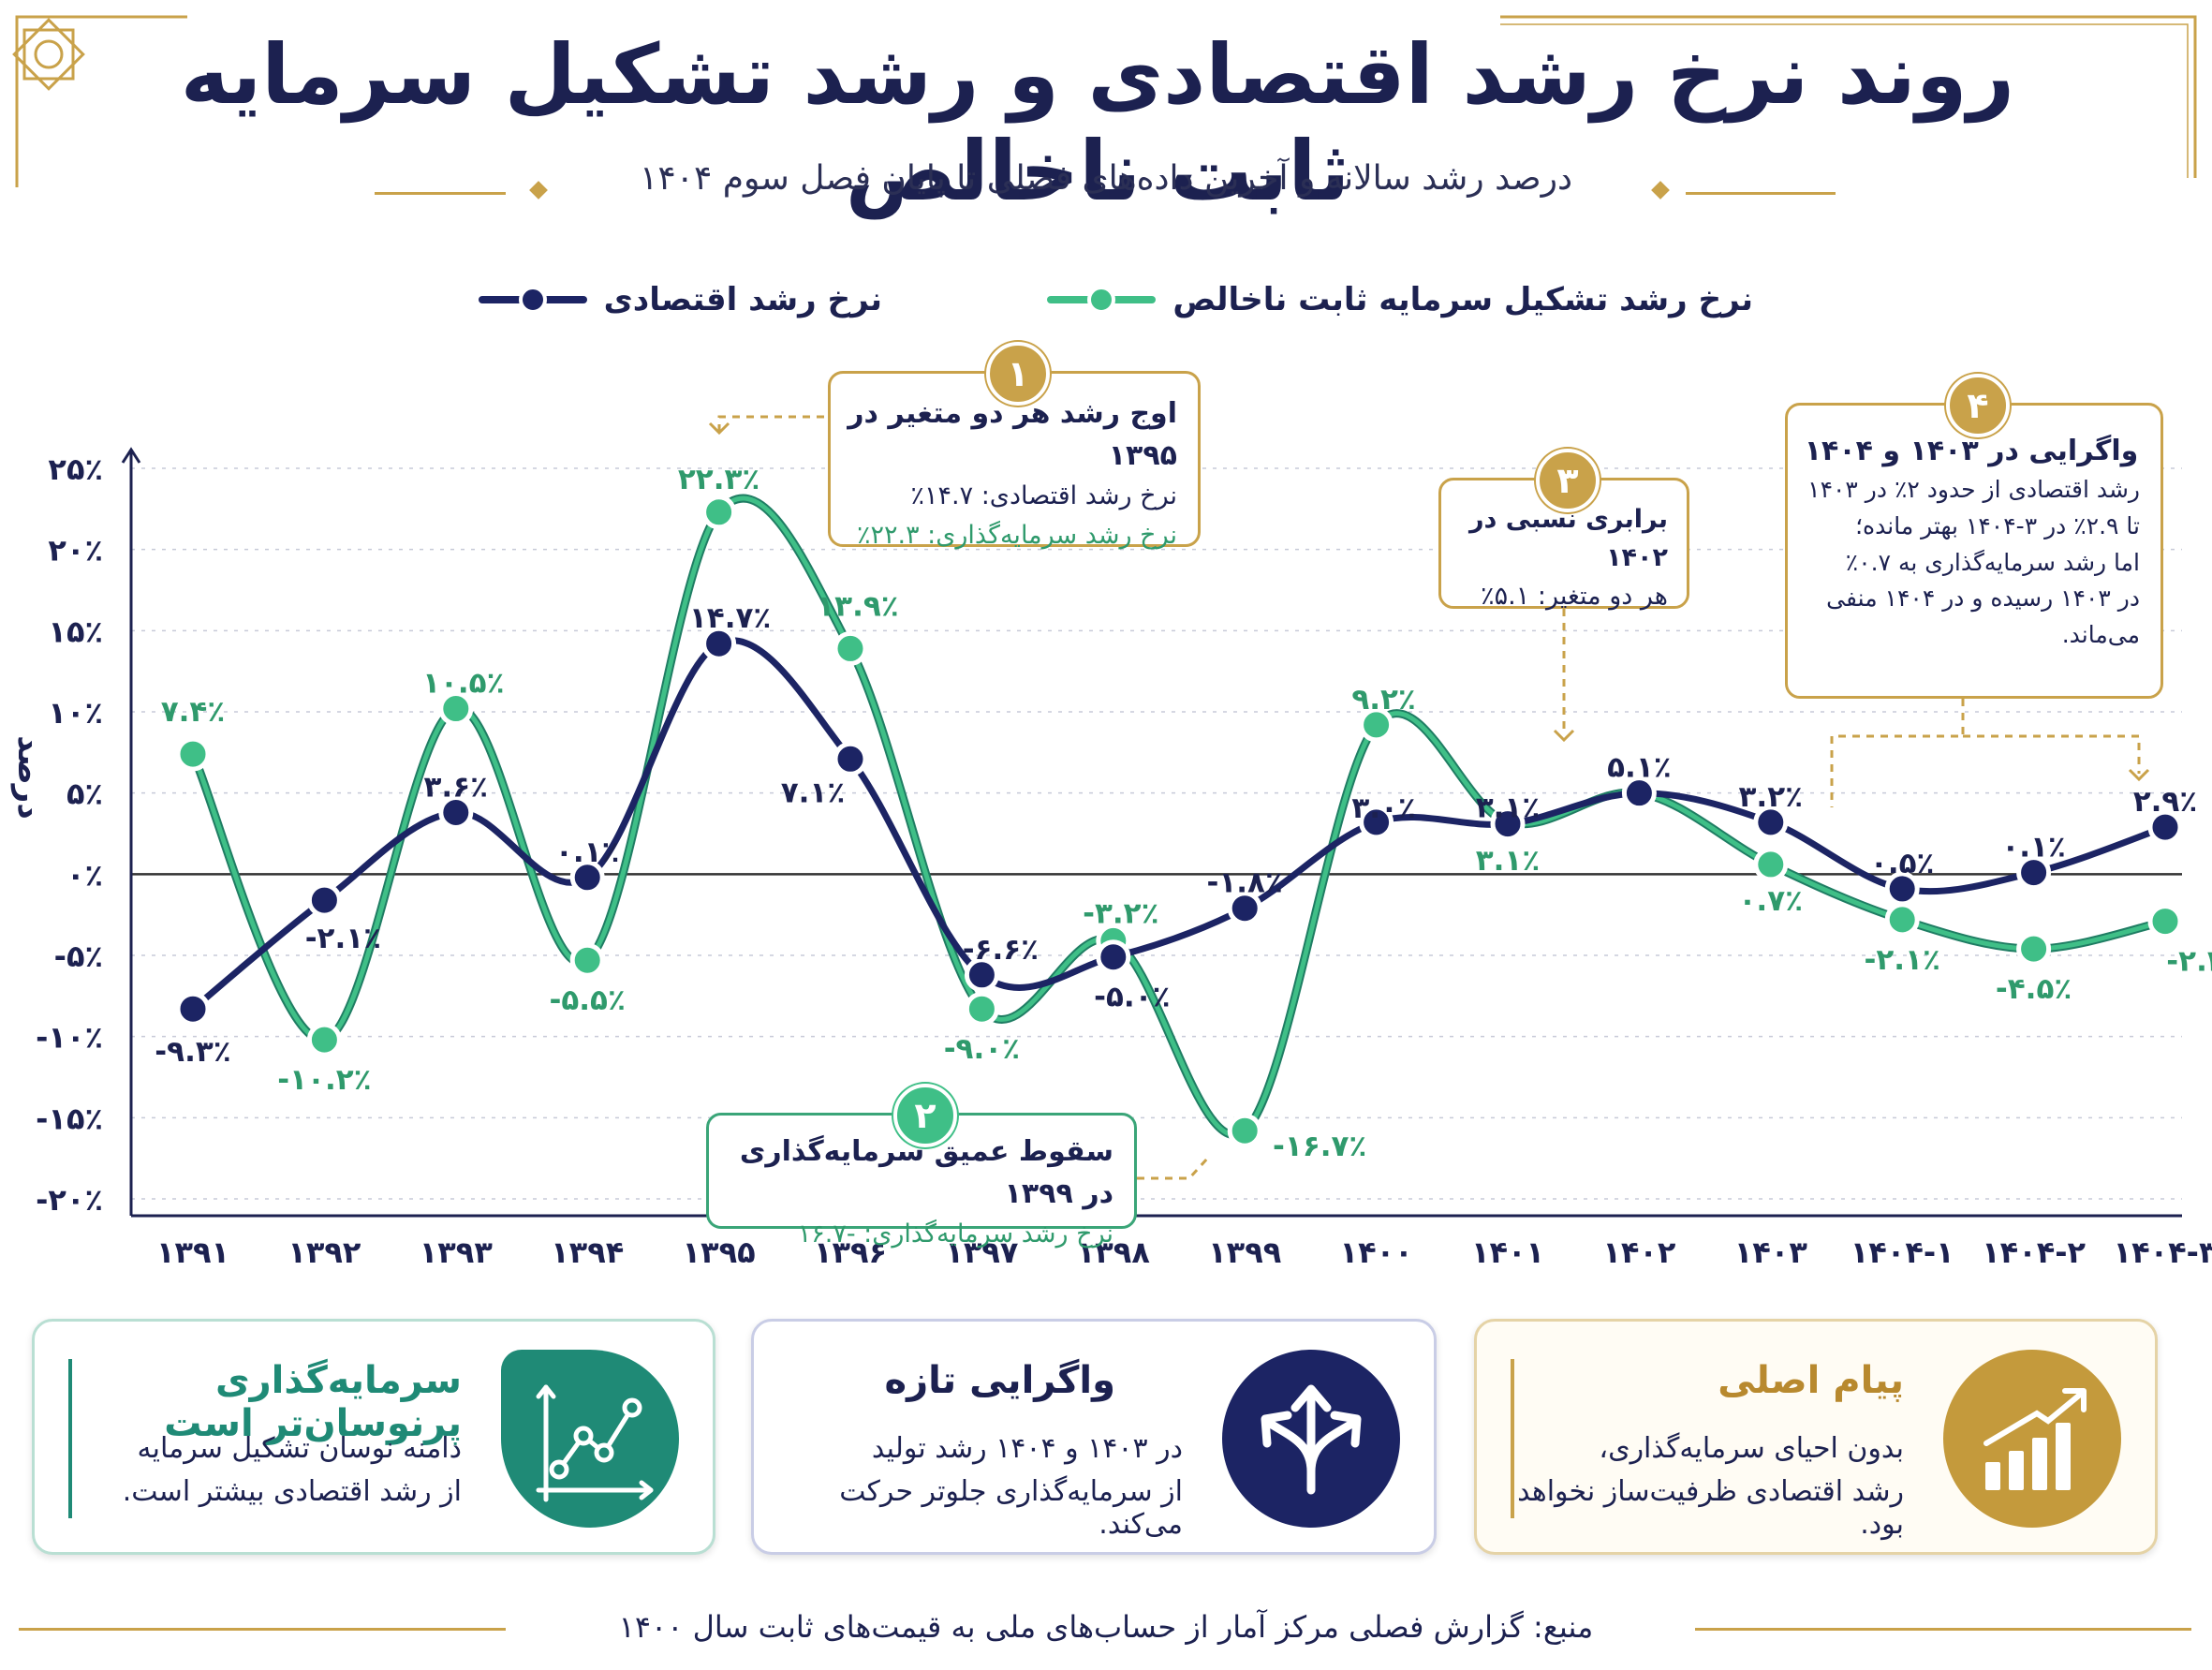 This screenshot has height=1670, width=2212. Describe the element at coordinates (1018, 374) in the screenshot. I see `callout-number-badge: ۱` at that location.